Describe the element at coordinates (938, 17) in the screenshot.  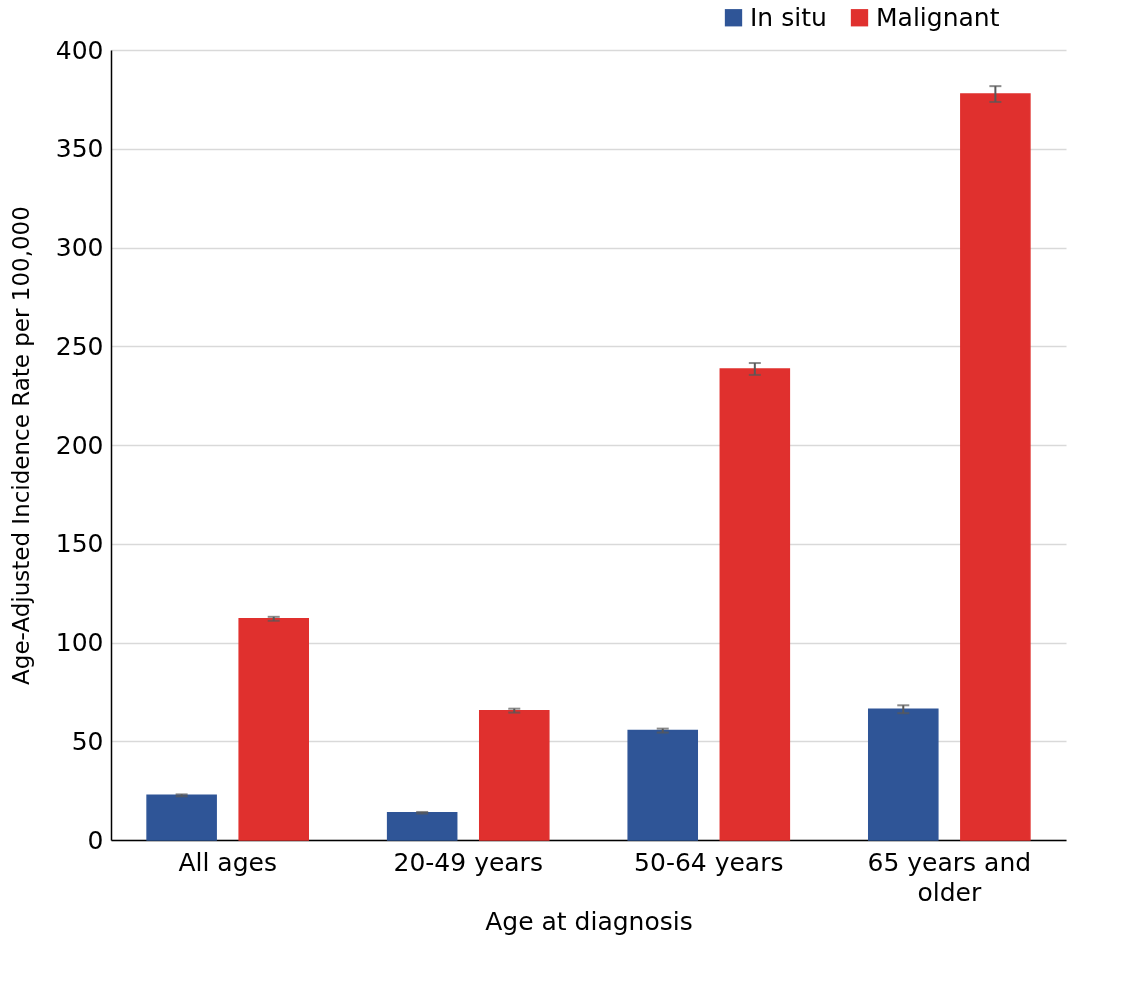
I see `legend-label: Malignant` at that location.